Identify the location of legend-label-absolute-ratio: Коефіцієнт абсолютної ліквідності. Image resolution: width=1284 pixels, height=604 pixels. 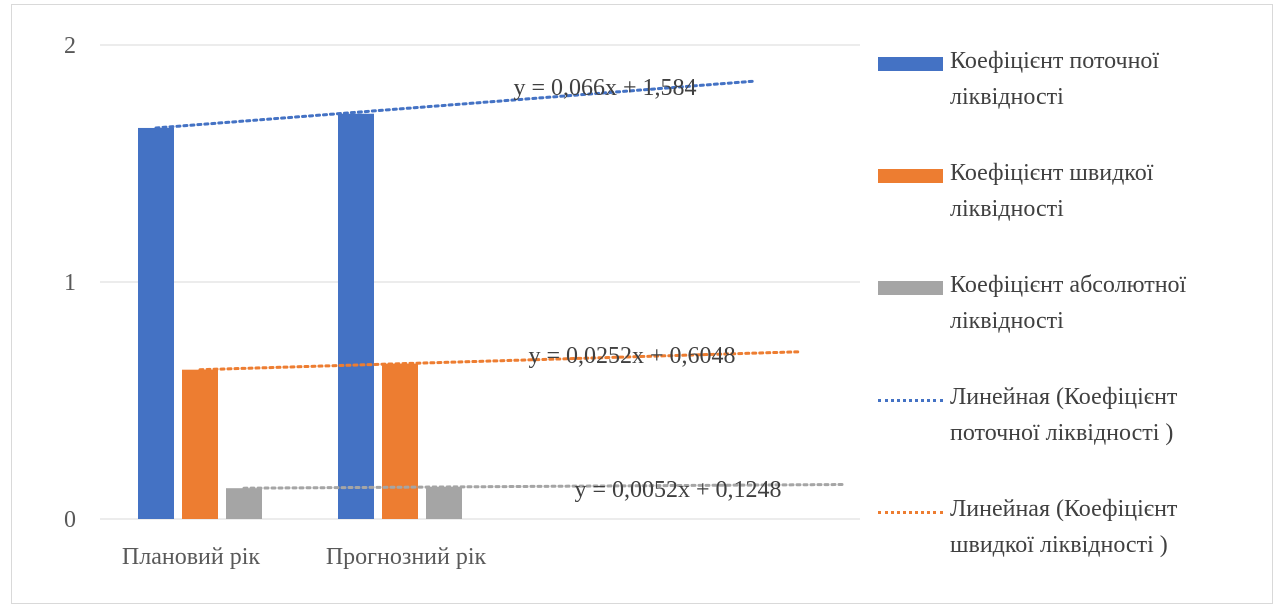
(1068, 303).